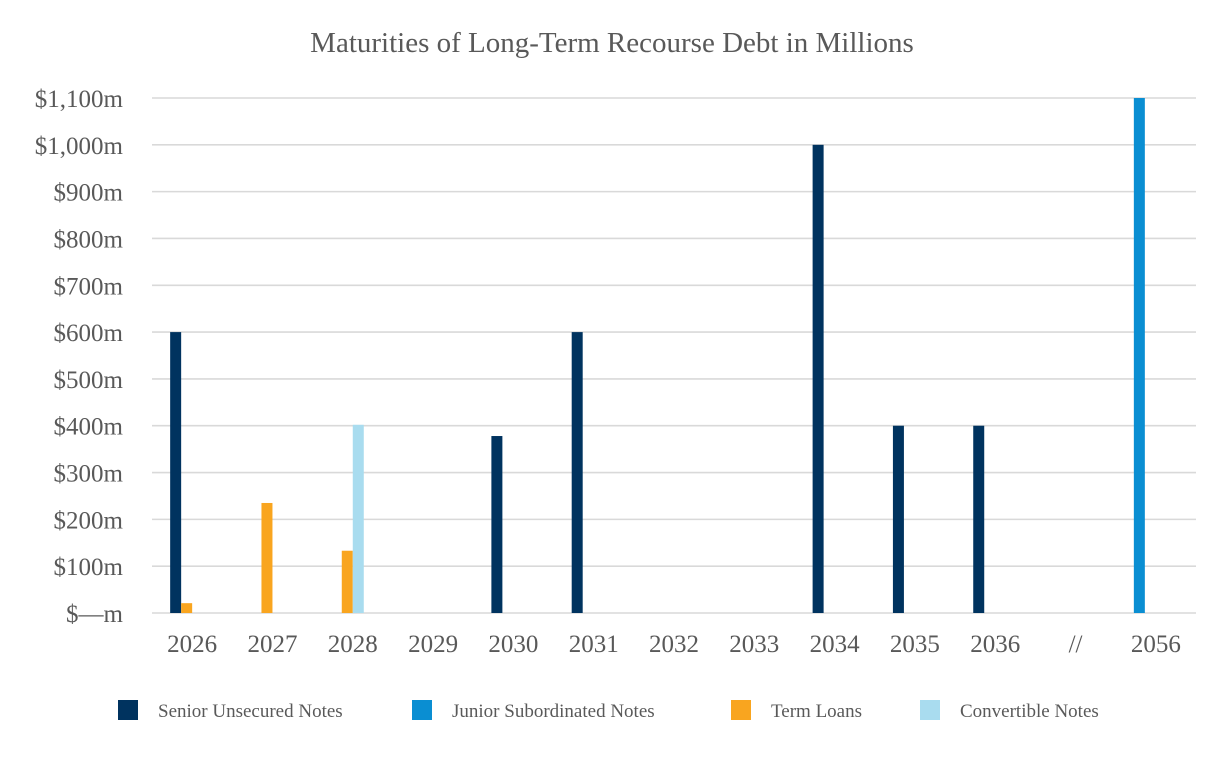 This screenshot has width=1226, height=760. What do you see at coordinates (89, 520) in the screenshot?
I see `y-tick-label: $200m` at bounding box center [89, 520].